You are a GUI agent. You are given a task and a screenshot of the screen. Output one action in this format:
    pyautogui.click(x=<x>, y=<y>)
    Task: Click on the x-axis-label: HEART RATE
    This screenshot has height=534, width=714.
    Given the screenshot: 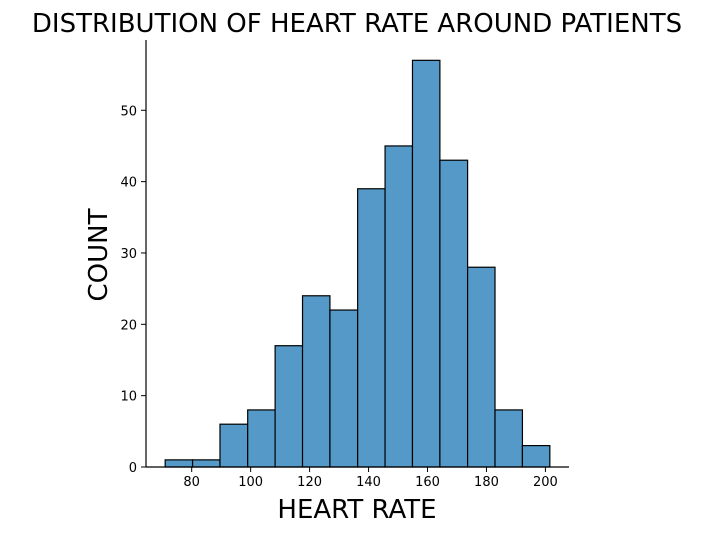 What is the action you would take?
    pyautogui.click(x=356, y=510)
    